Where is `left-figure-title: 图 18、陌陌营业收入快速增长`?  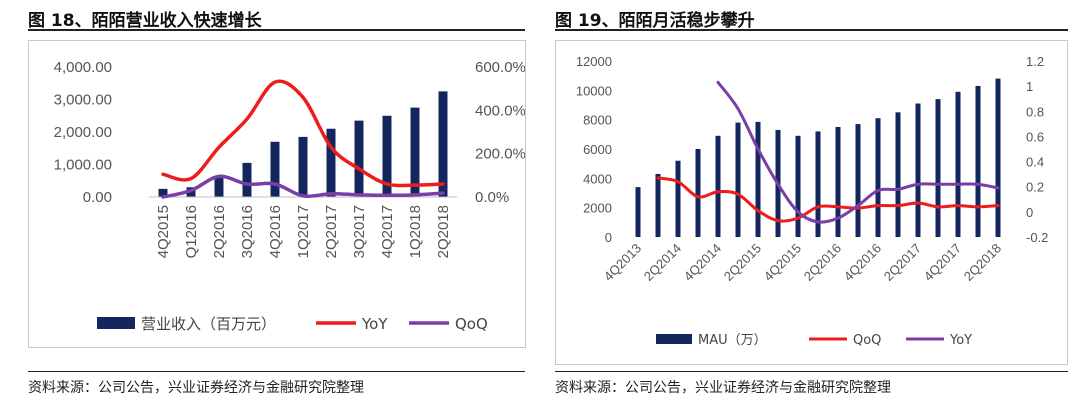 left-figure-title: 图 18、陌陌营业收入快速增长 is located at coordinates (145, 21).